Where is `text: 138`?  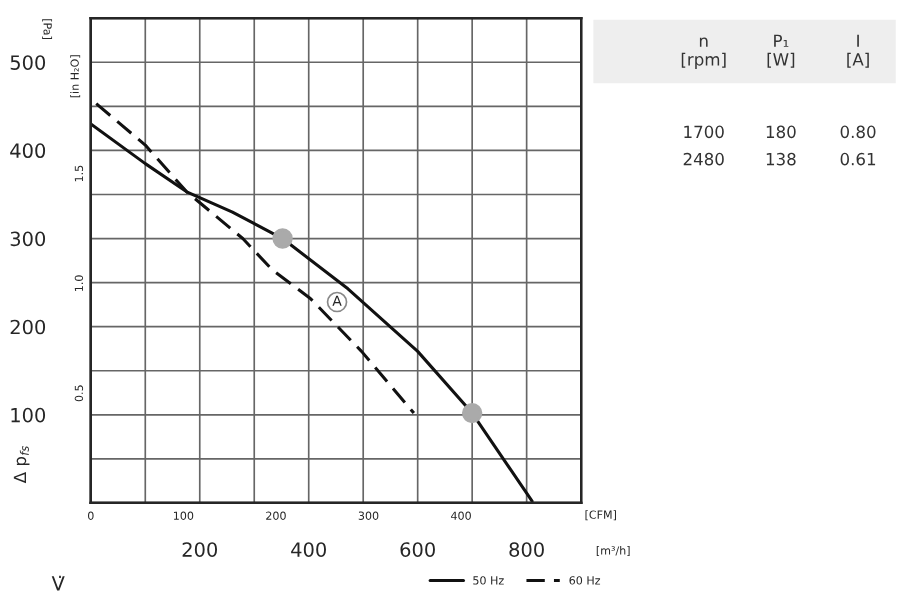 text: 138 is located at coordinates (781, 159).